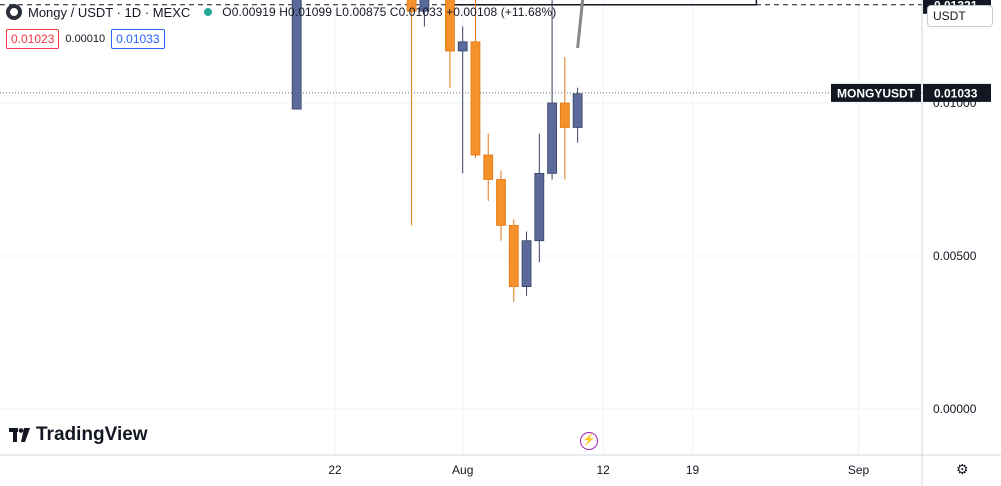  Describe the element at coordinates (693, 470) in the screenshot. I see `x-tick-label: 19` at that location.